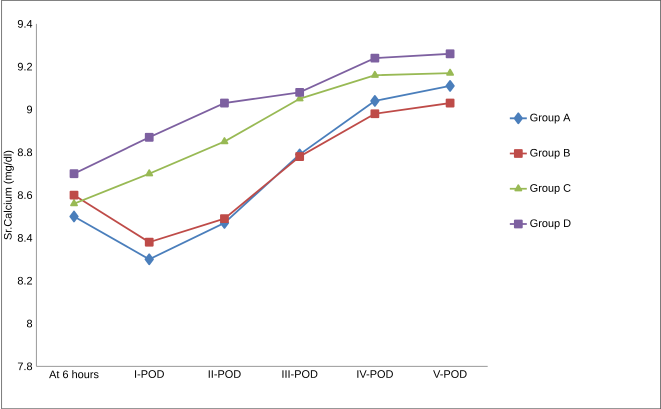 This screenshot has height=409, width=661. Describe the element at coordinates (300, 374) in the screenshot. I see `x-tick-label: III-POD` at that location.